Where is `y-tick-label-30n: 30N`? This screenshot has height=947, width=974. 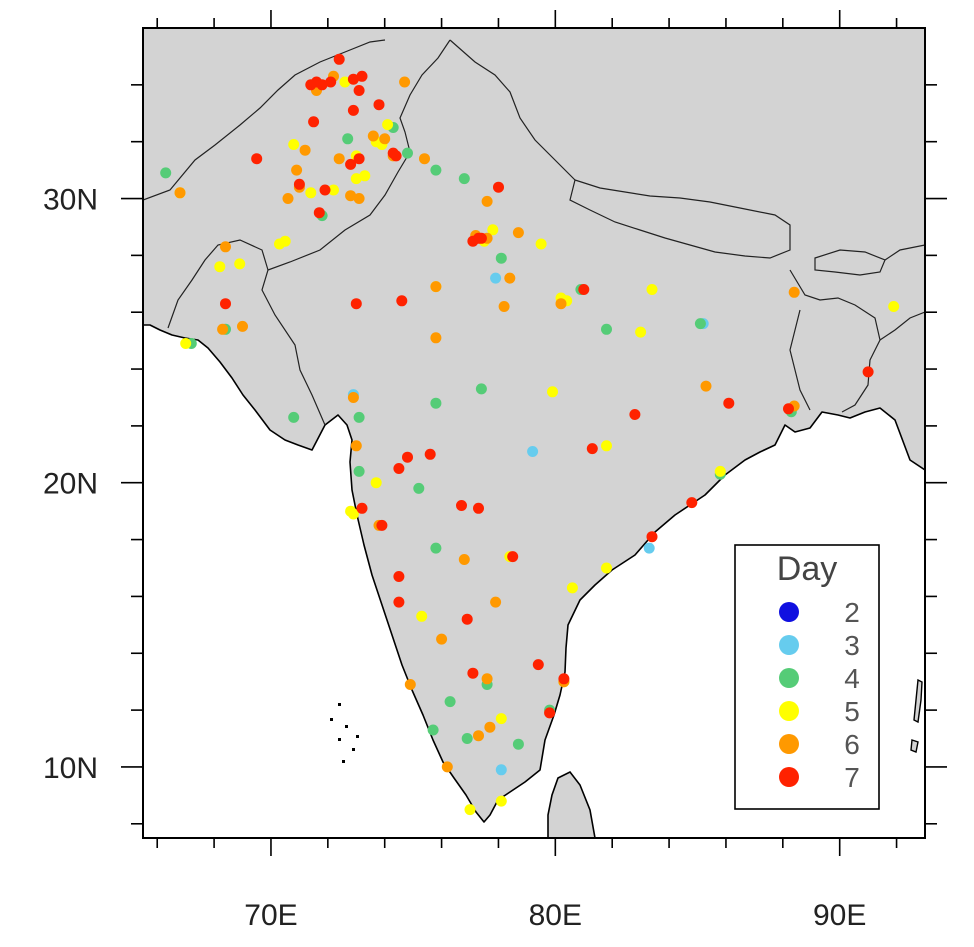 y-tick-label-30n: 30N is located at coordinates (70, 200).